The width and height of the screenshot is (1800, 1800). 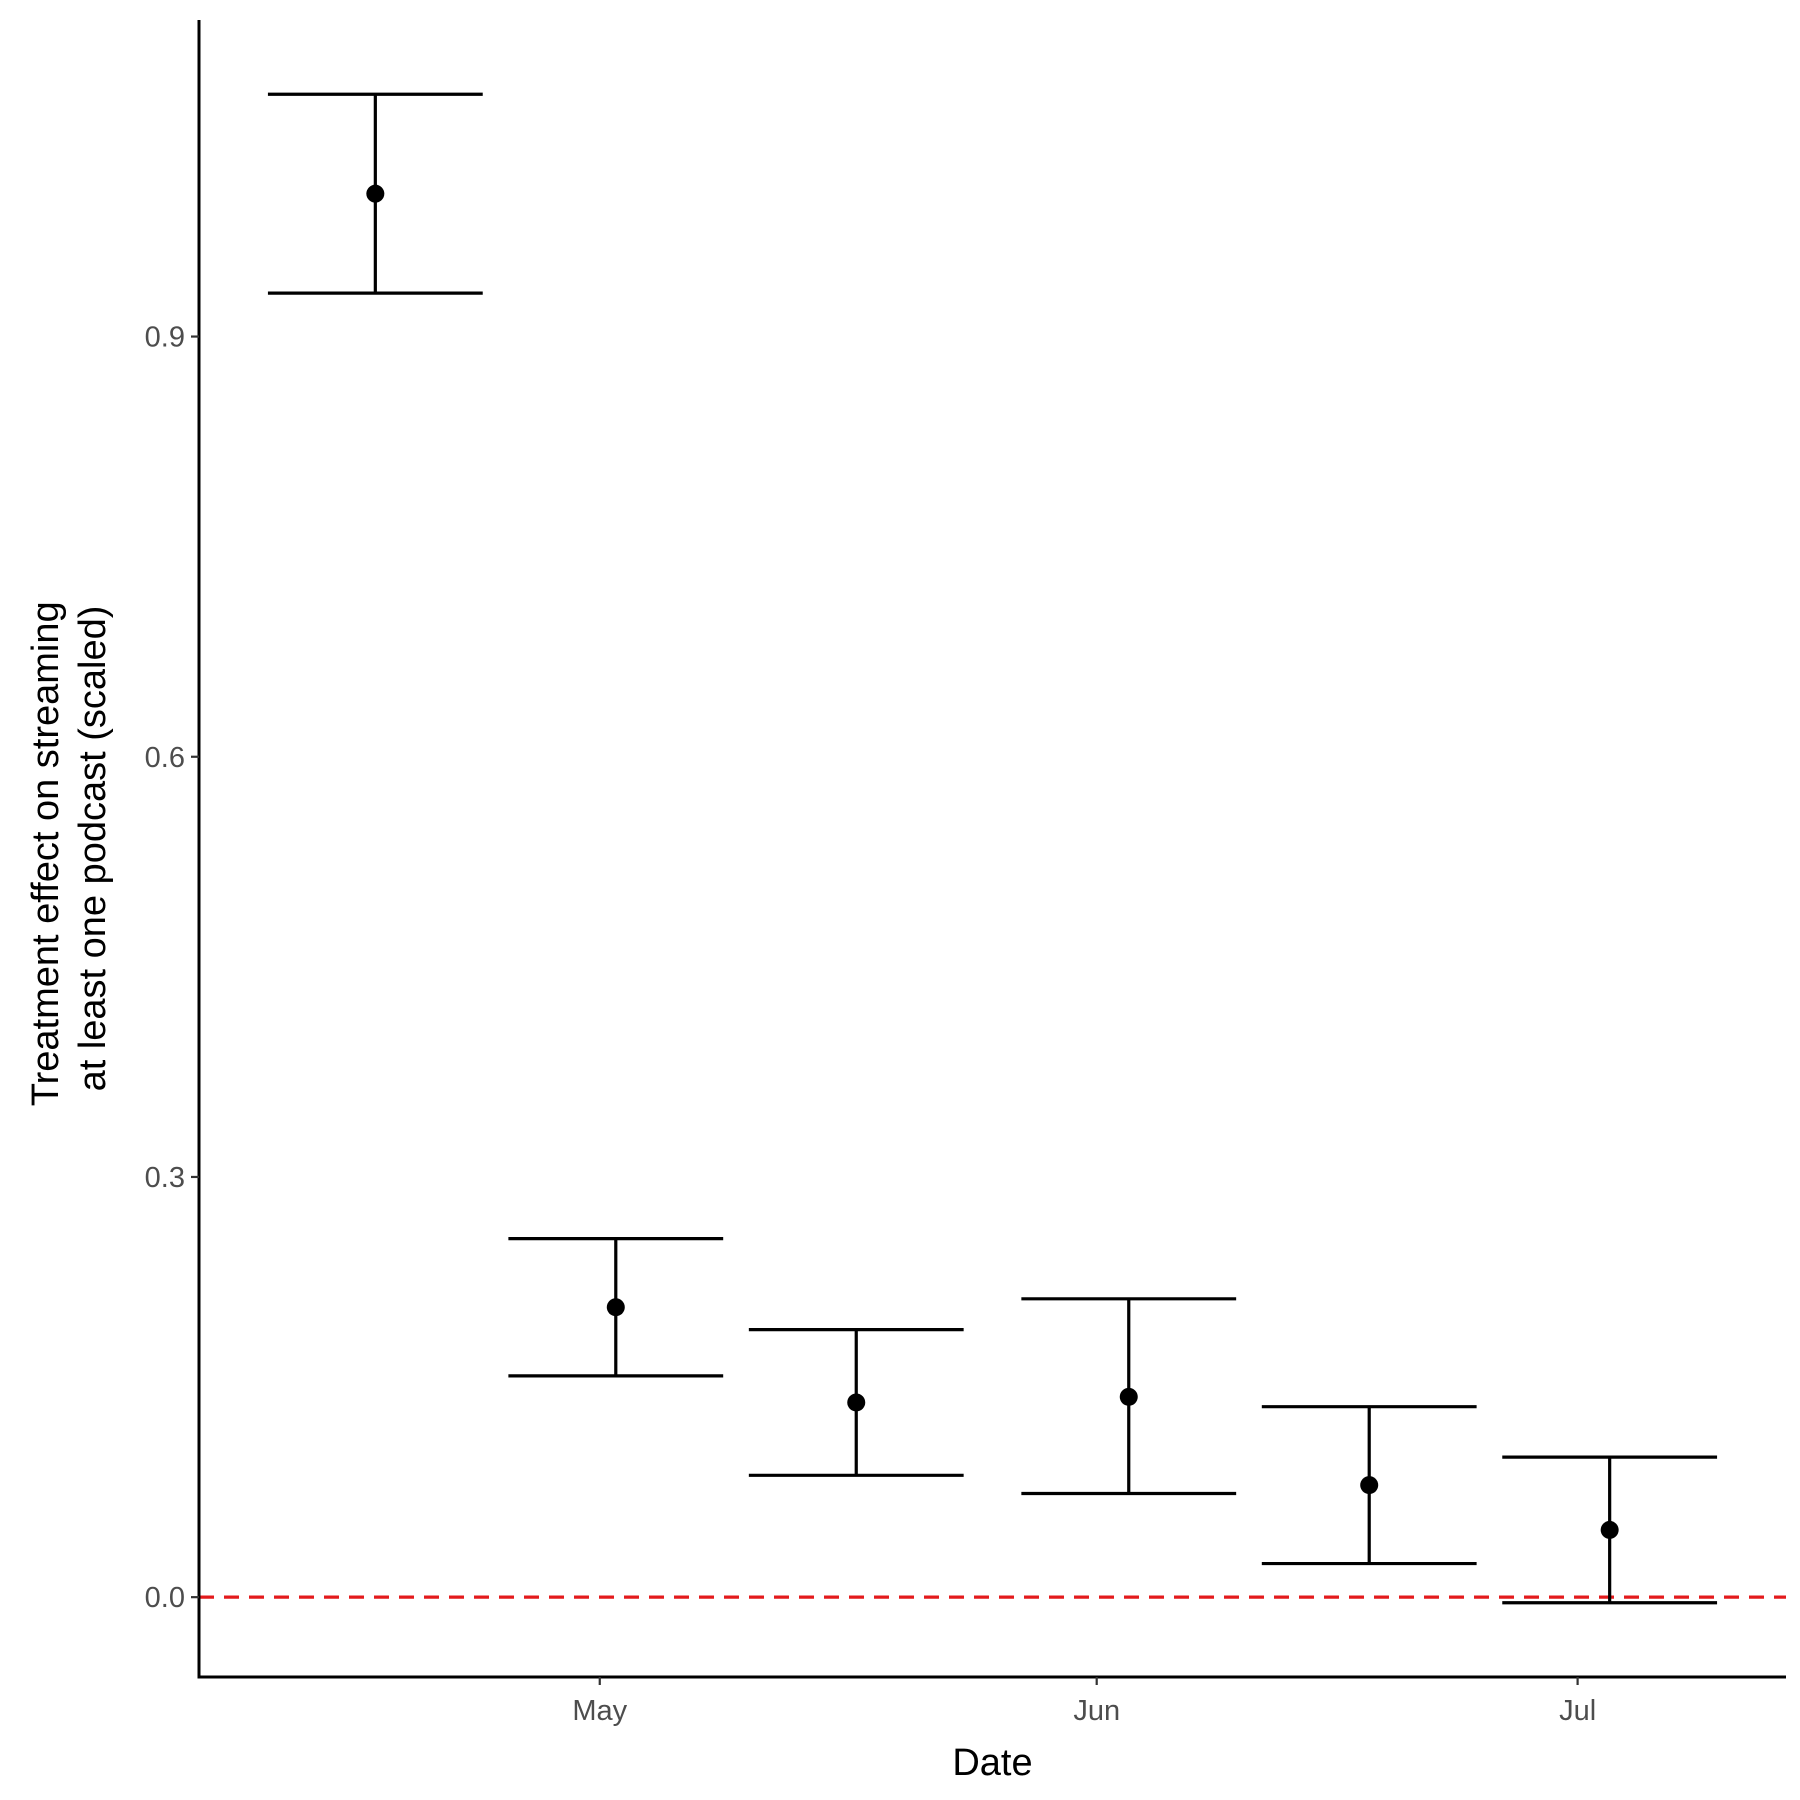 I want to click on y-tick-label: 0.3, so click(x=165, y=1178).